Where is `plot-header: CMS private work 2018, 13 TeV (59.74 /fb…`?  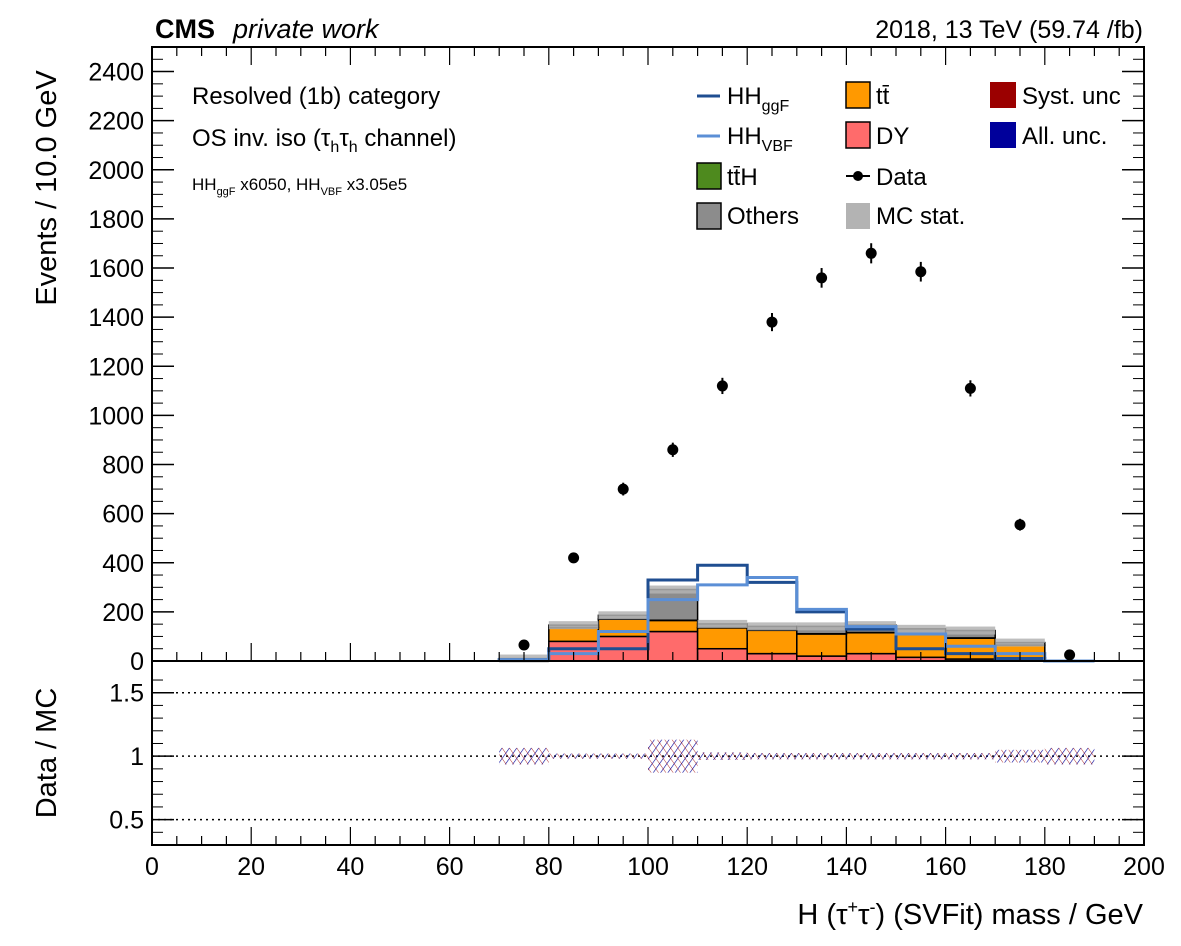 plot-header: CMS private work 2018, 13 TeV (59.74 /fb… is located at coordinates (649, 29).